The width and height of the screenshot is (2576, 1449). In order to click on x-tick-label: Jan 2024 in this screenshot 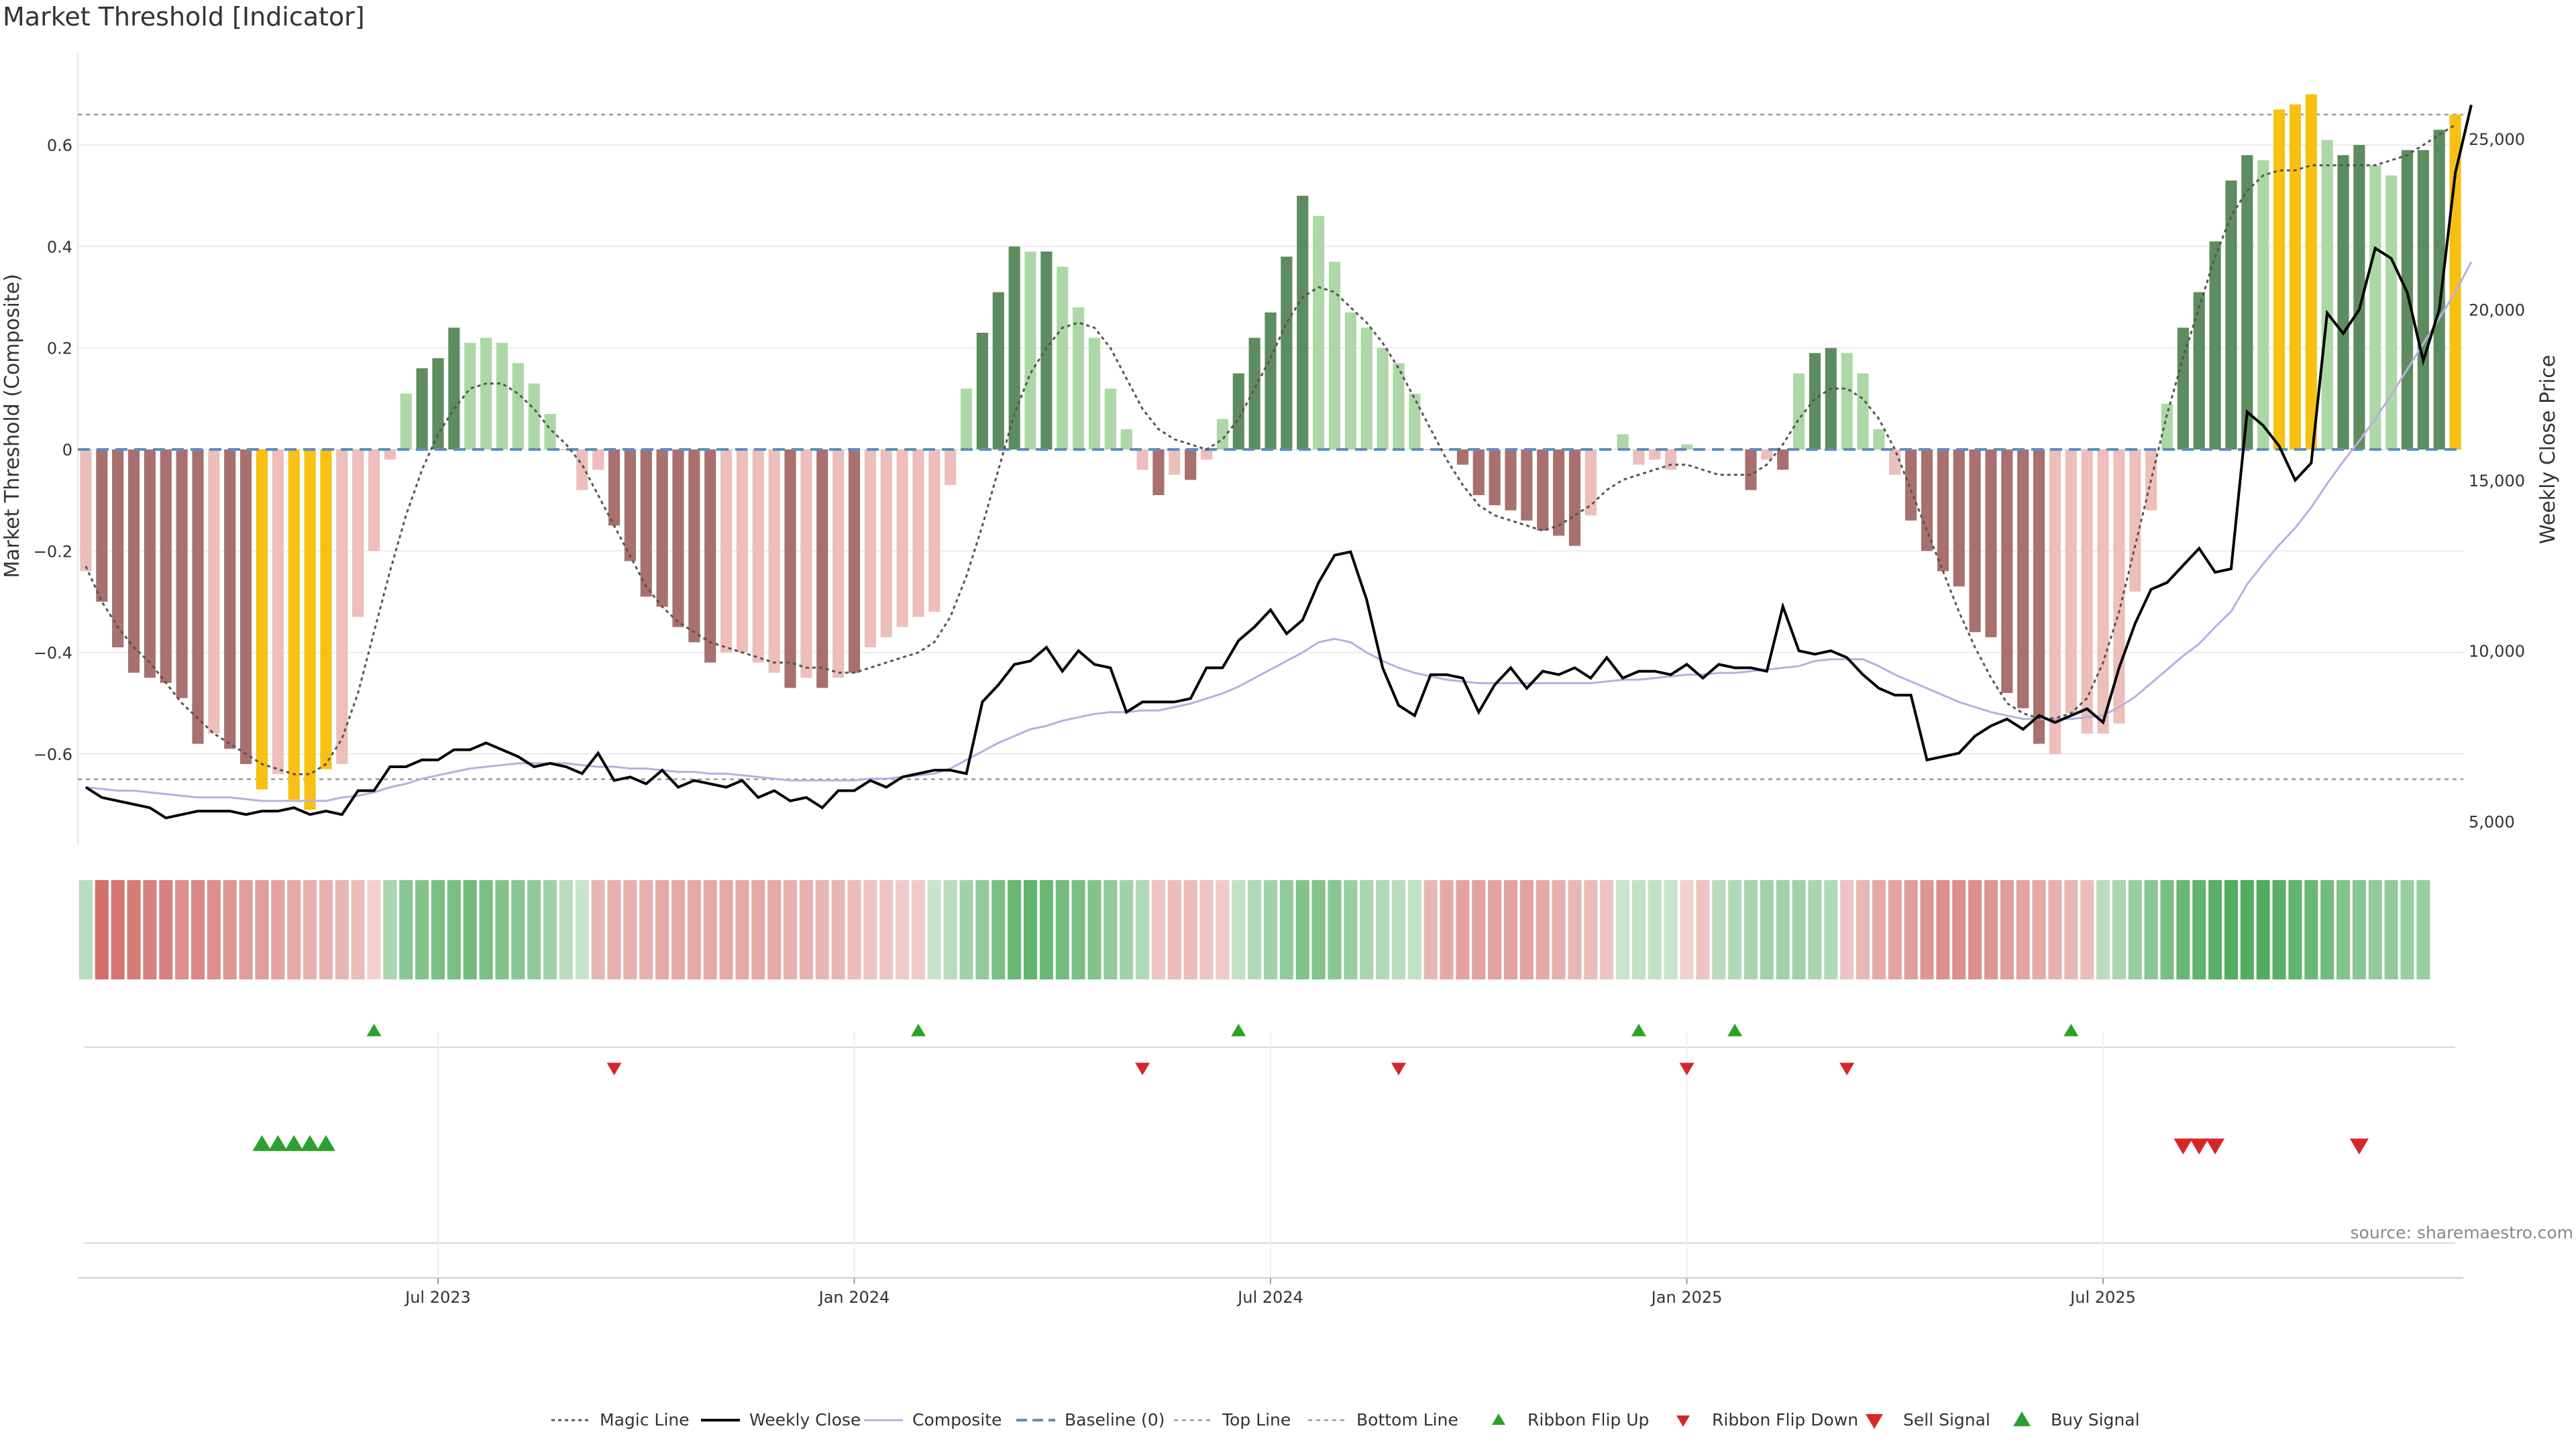, I will do `click(854, 1297)`.